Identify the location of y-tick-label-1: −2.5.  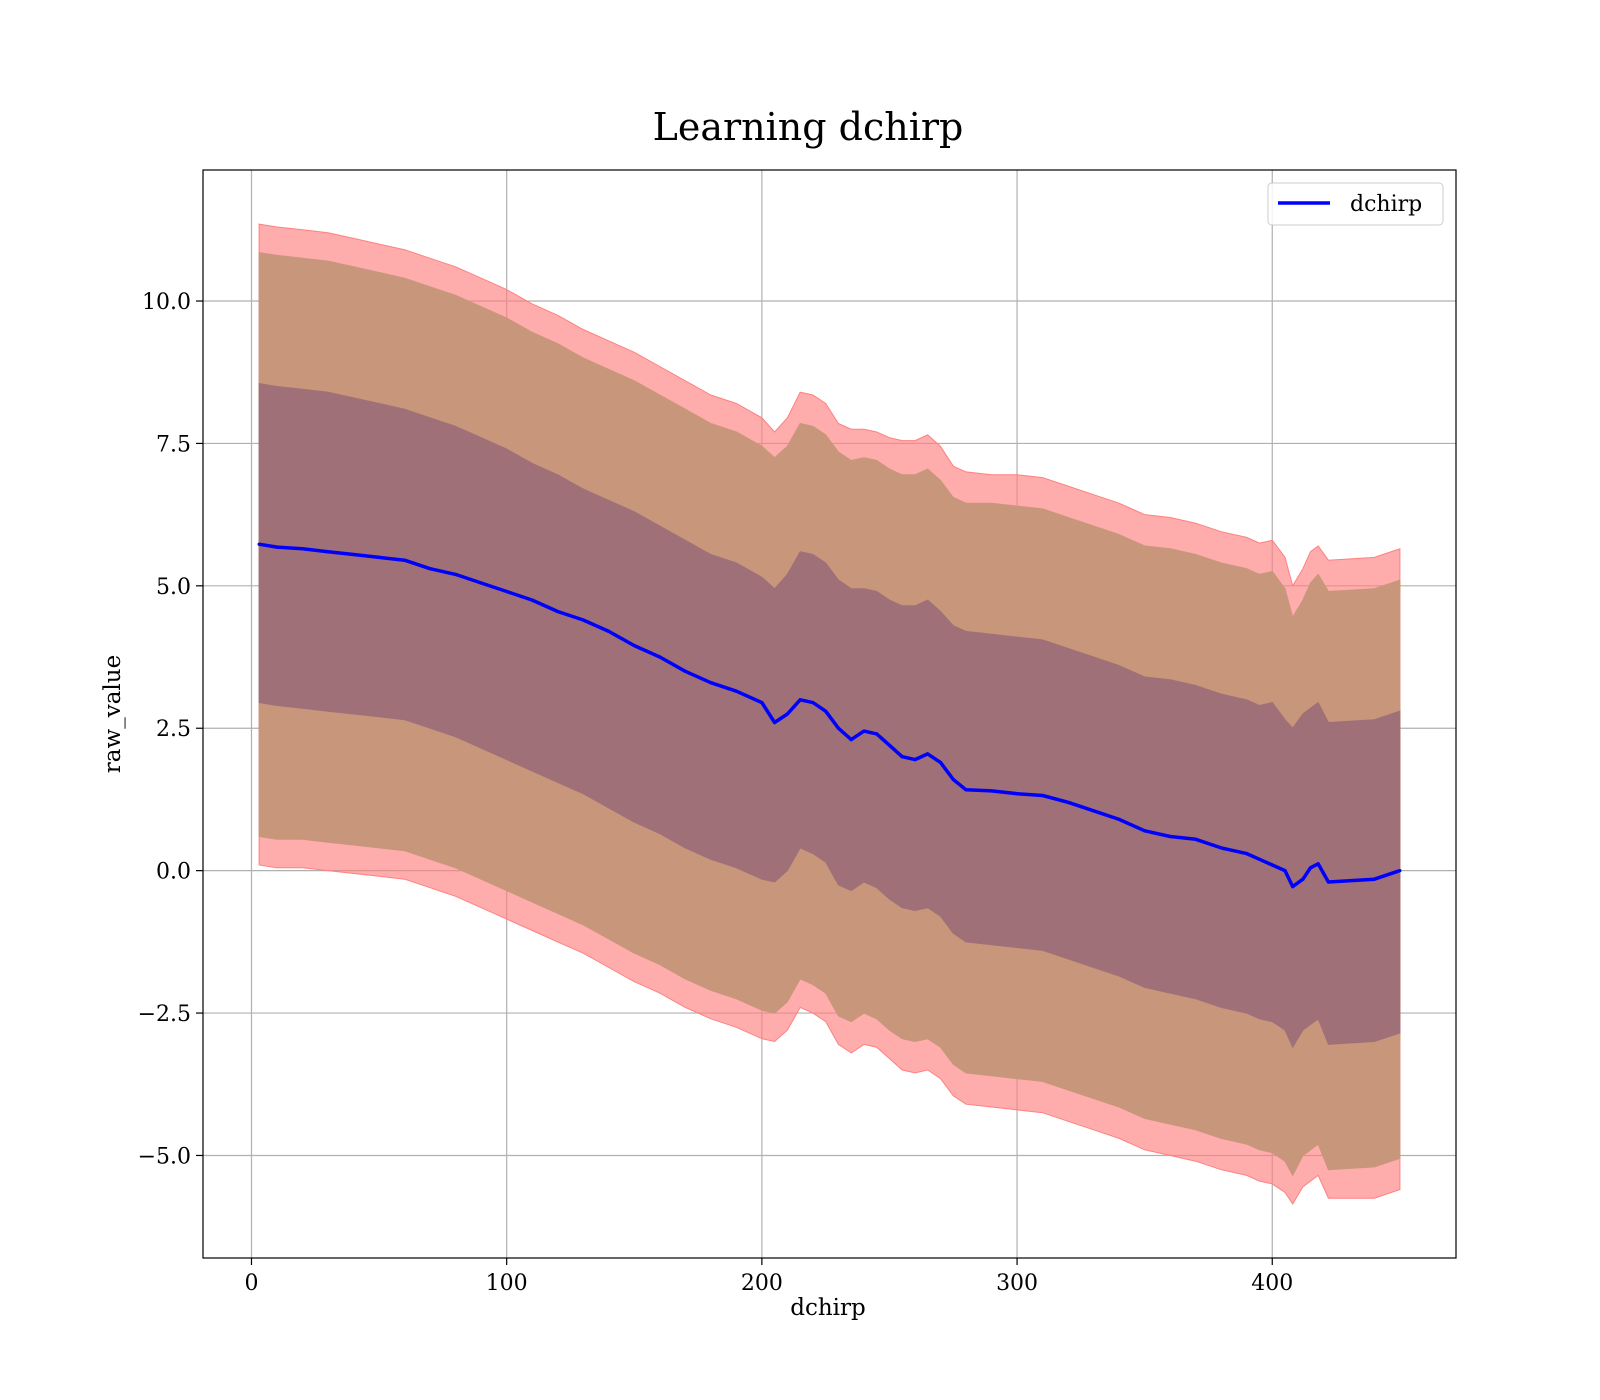
(164, 1014).